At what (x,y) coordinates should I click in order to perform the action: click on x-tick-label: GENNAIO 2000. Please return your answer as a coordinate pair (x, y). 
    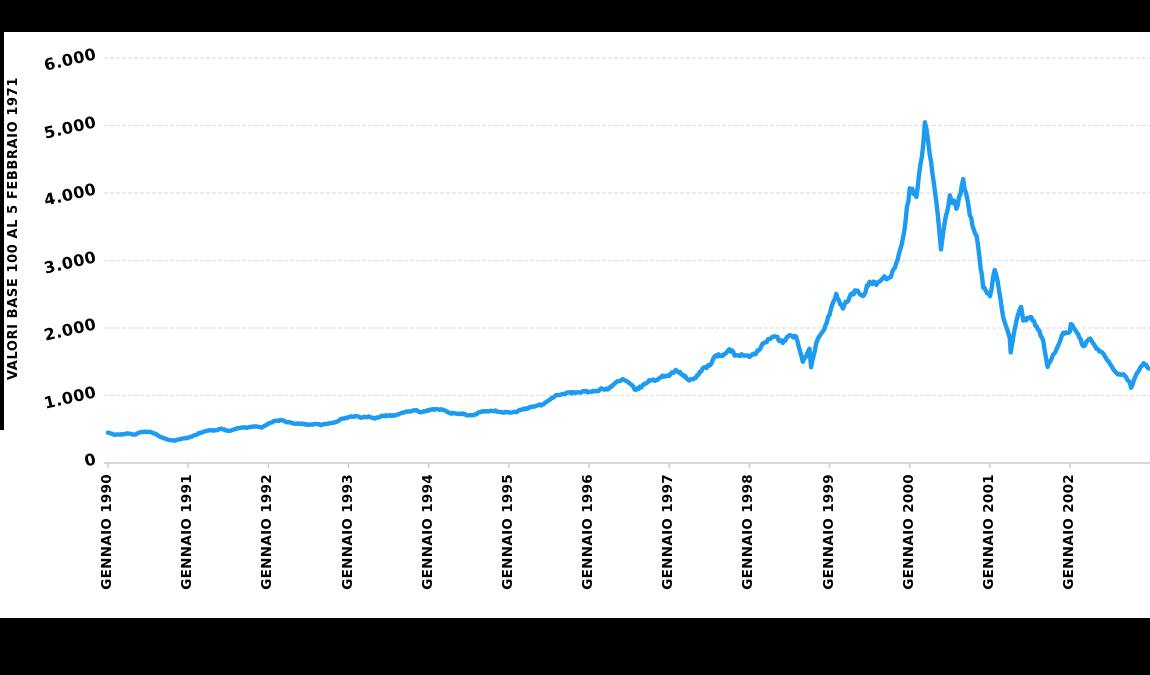
    Looking at the image, I should click on (908, 532).